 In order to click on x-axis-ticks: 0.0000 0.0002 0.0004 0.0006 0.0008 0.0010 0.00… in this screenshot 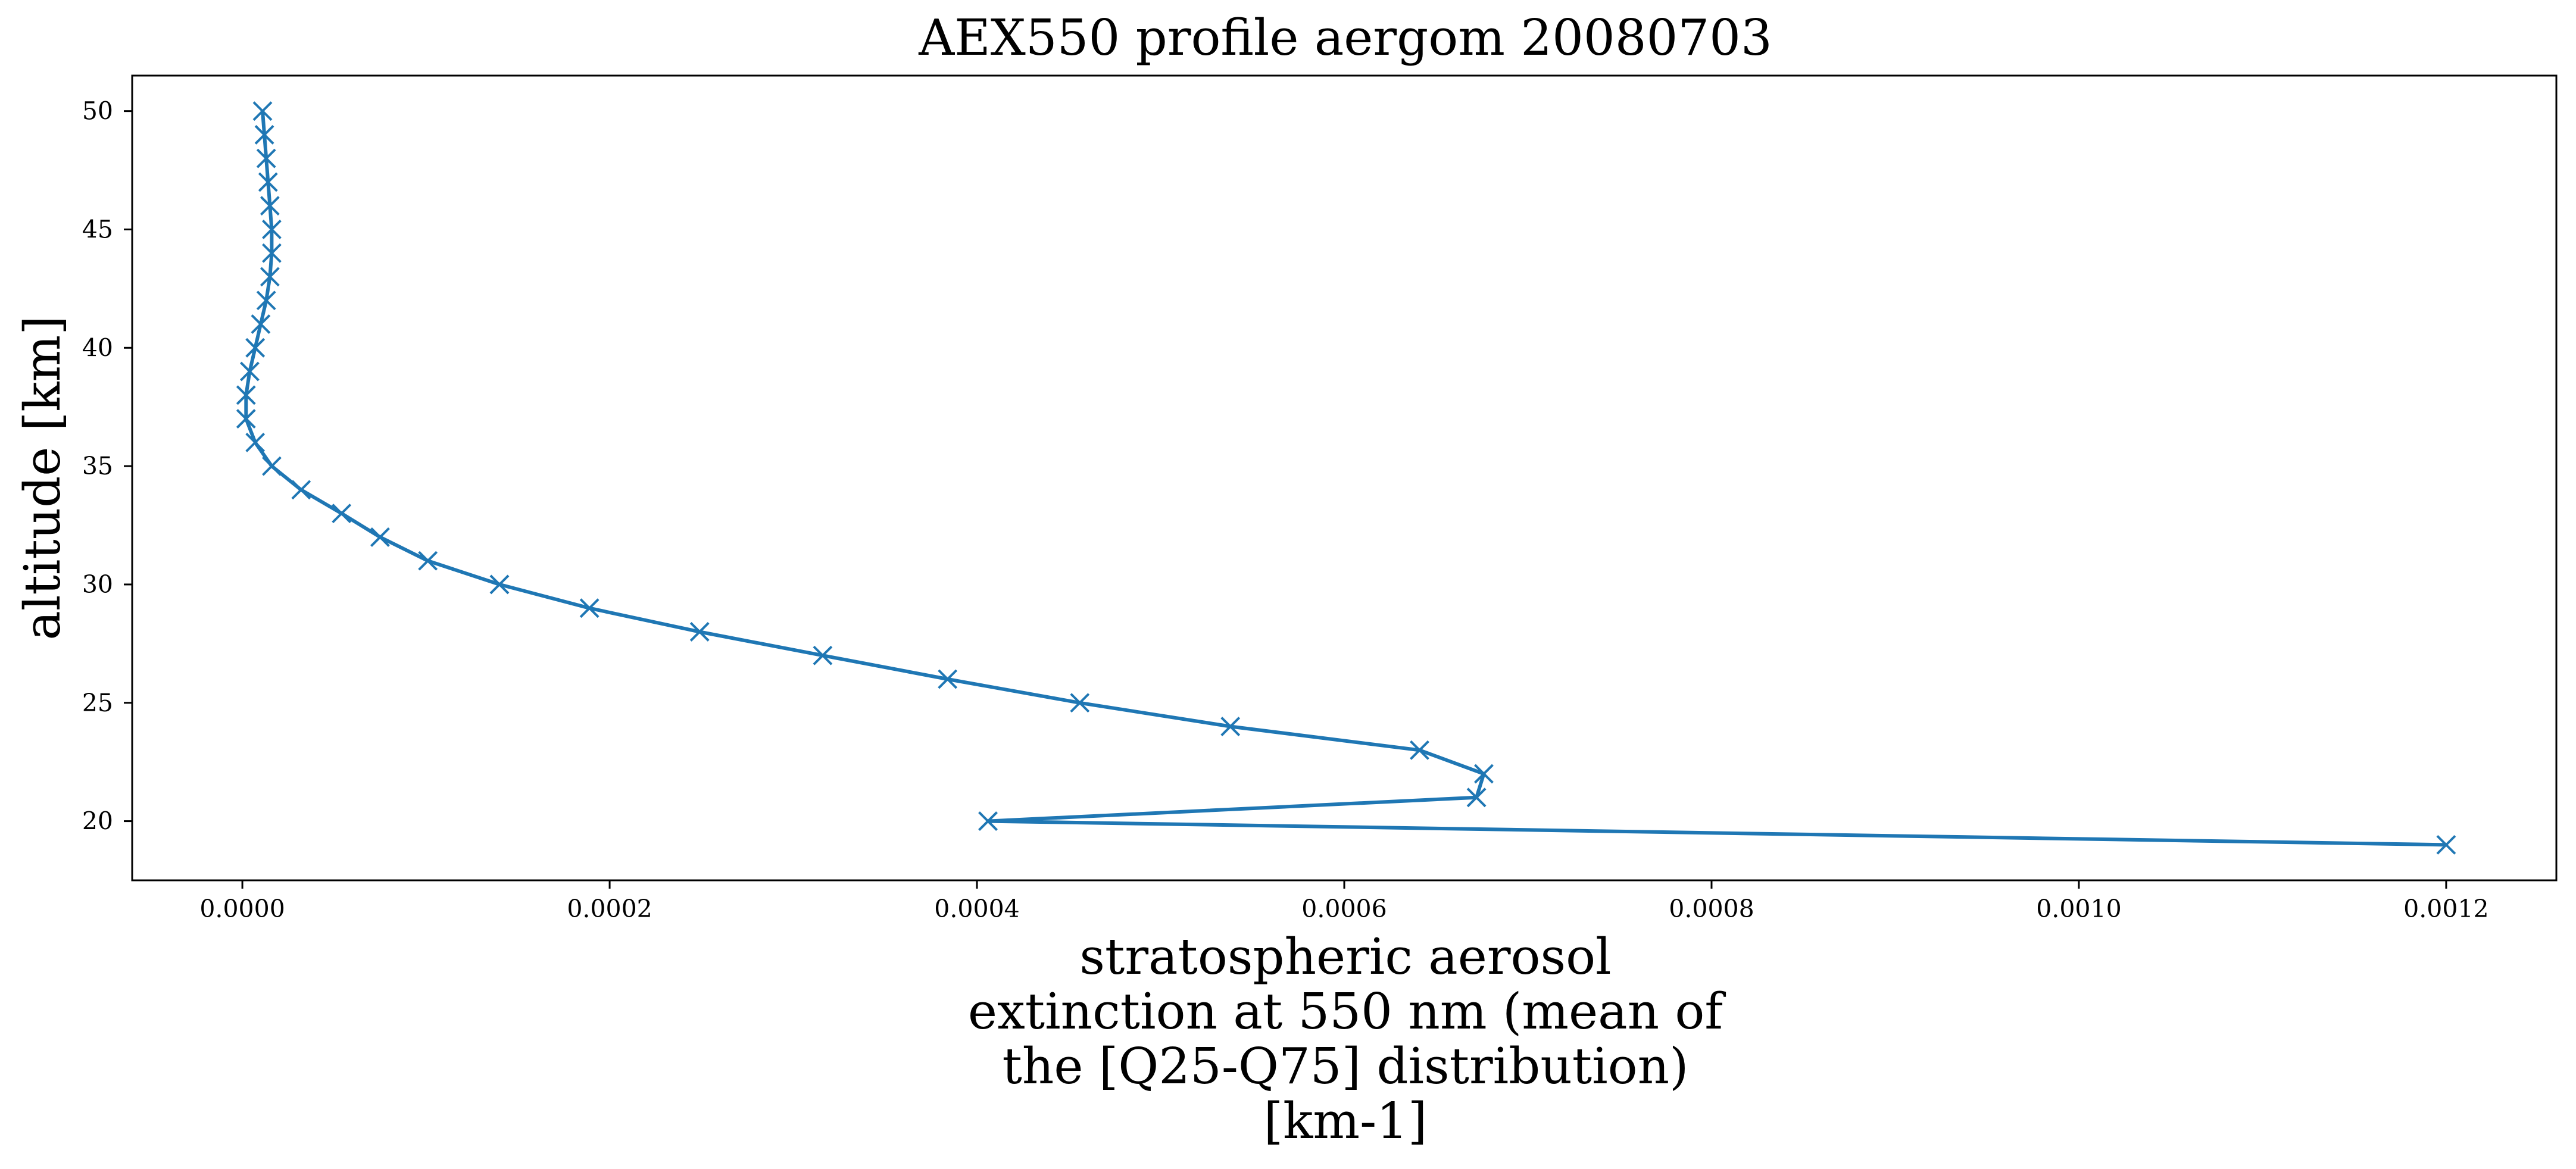, I will do `click(1344, 901)`.